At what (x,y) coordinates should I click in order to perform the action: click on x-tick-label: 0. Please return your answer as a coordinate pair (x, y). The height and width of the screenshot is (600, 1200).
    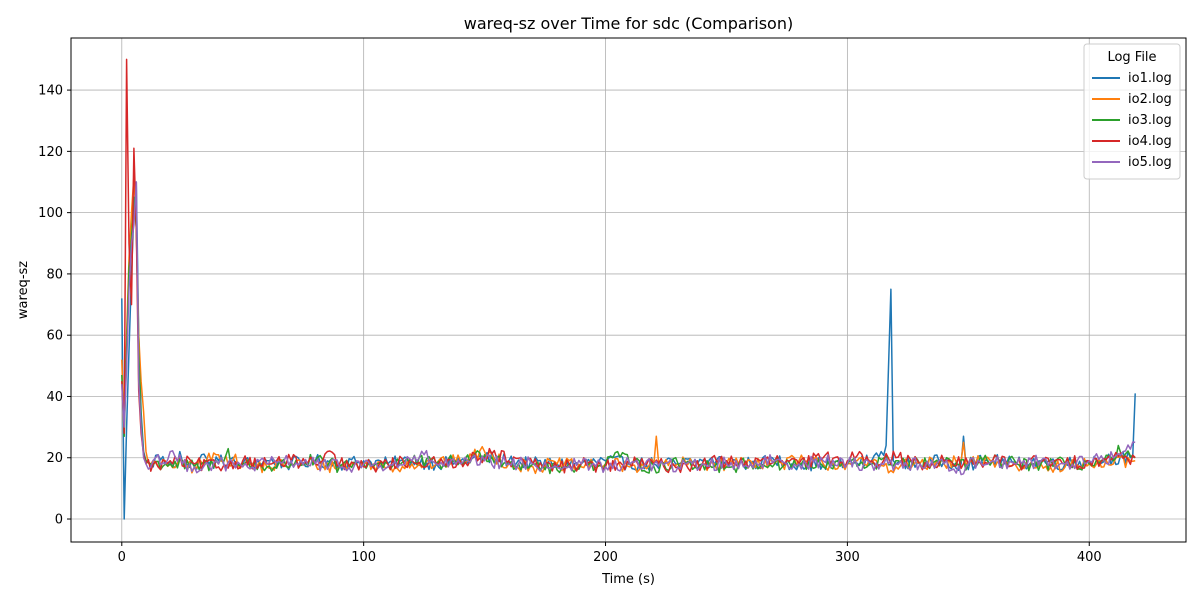
    Looking at the image, I should click on (122, 557).